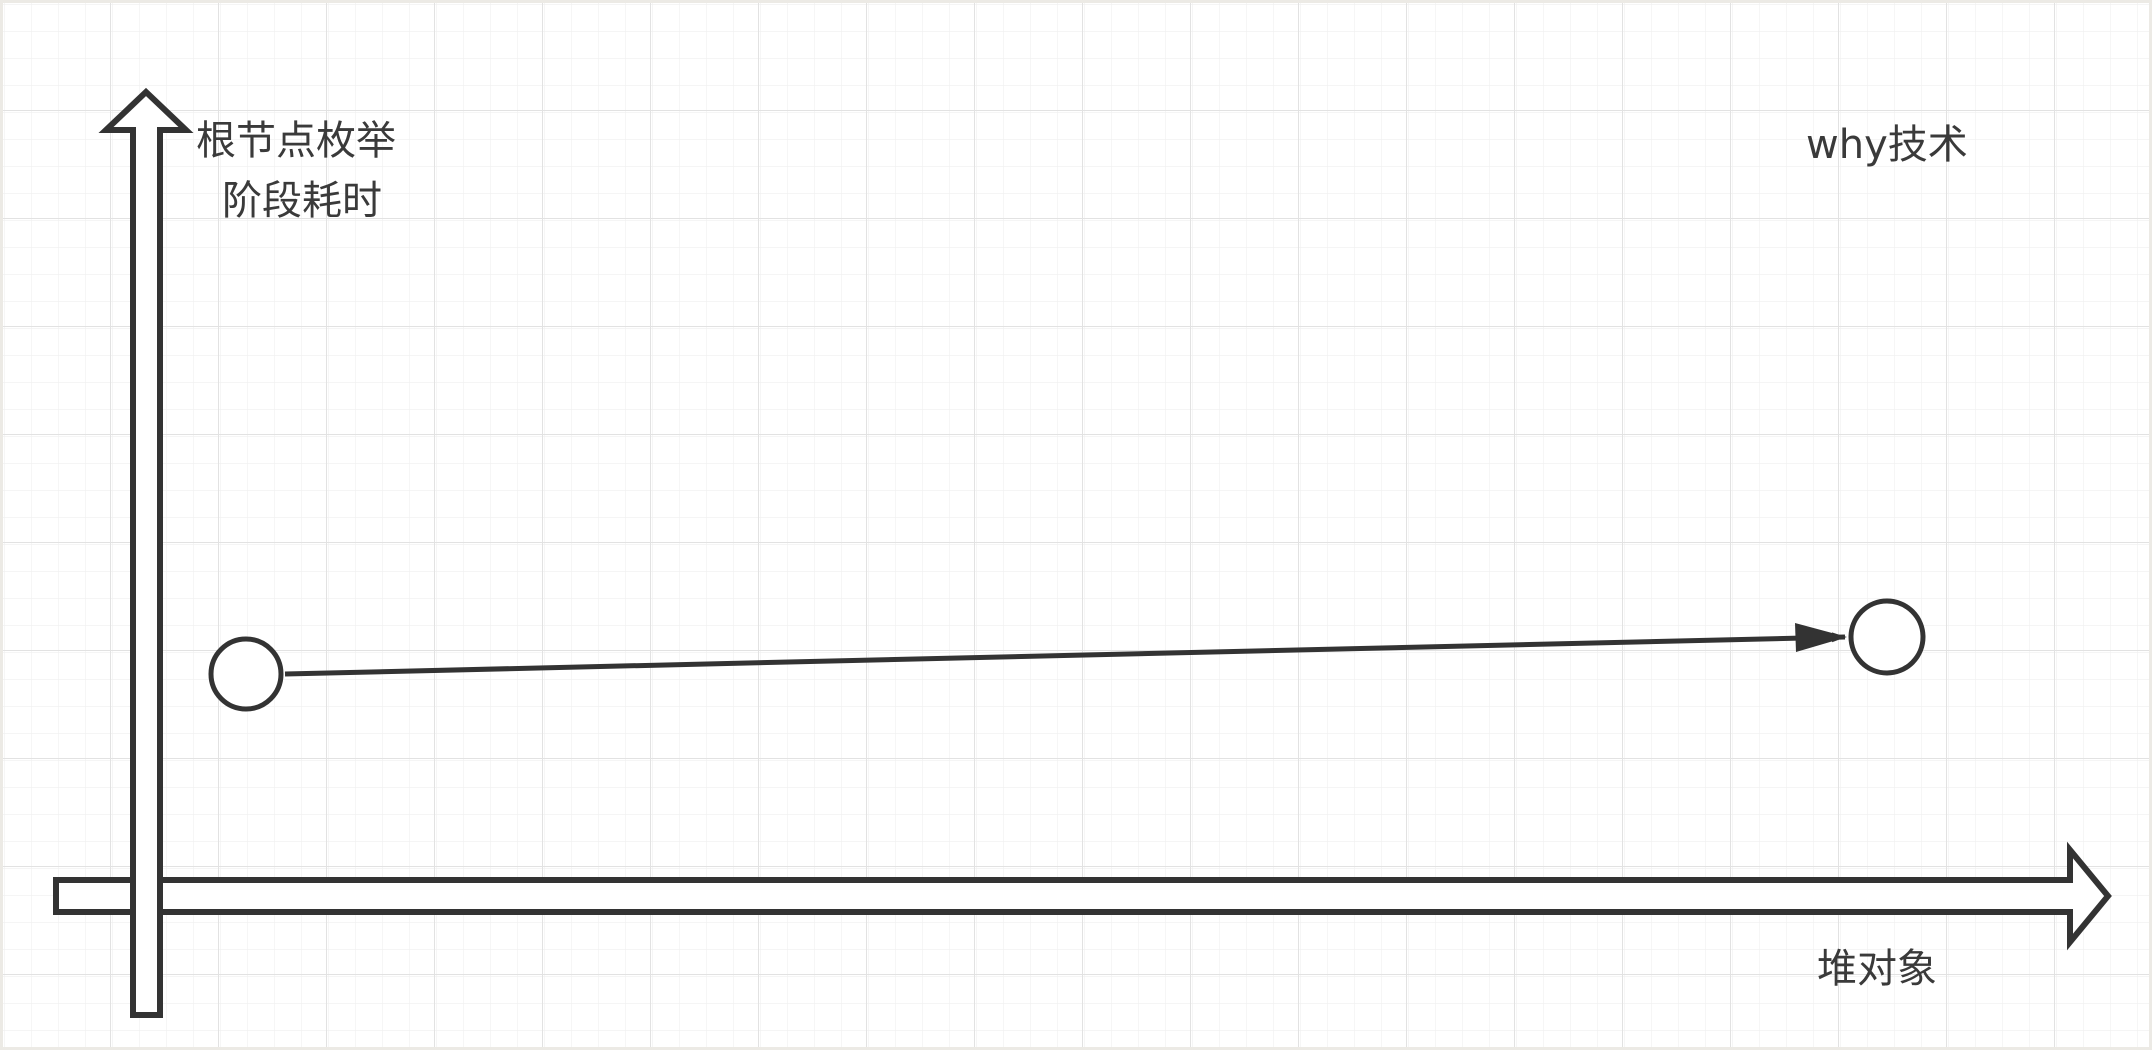 The width and height of the screenshot is (2152, 1050). I want to click on y-axis-overlap, so click(146, 896).